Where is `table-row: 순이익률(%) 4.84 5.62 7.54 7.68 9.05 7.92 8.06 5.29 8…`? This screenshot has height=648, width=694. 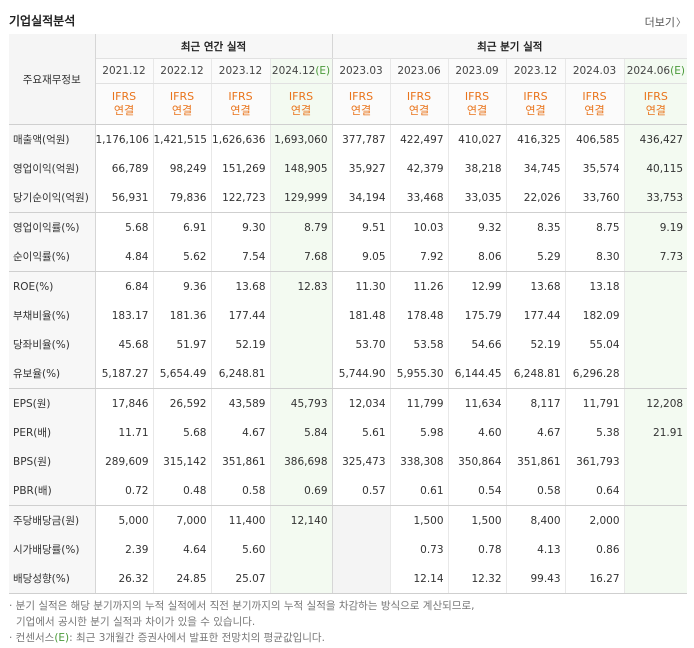
table-row: 순이익률(%) 4.84 5.62 7.54 7.68 9.05 7.92 8.06 5.29 8… is located at coordinates (348, 257).